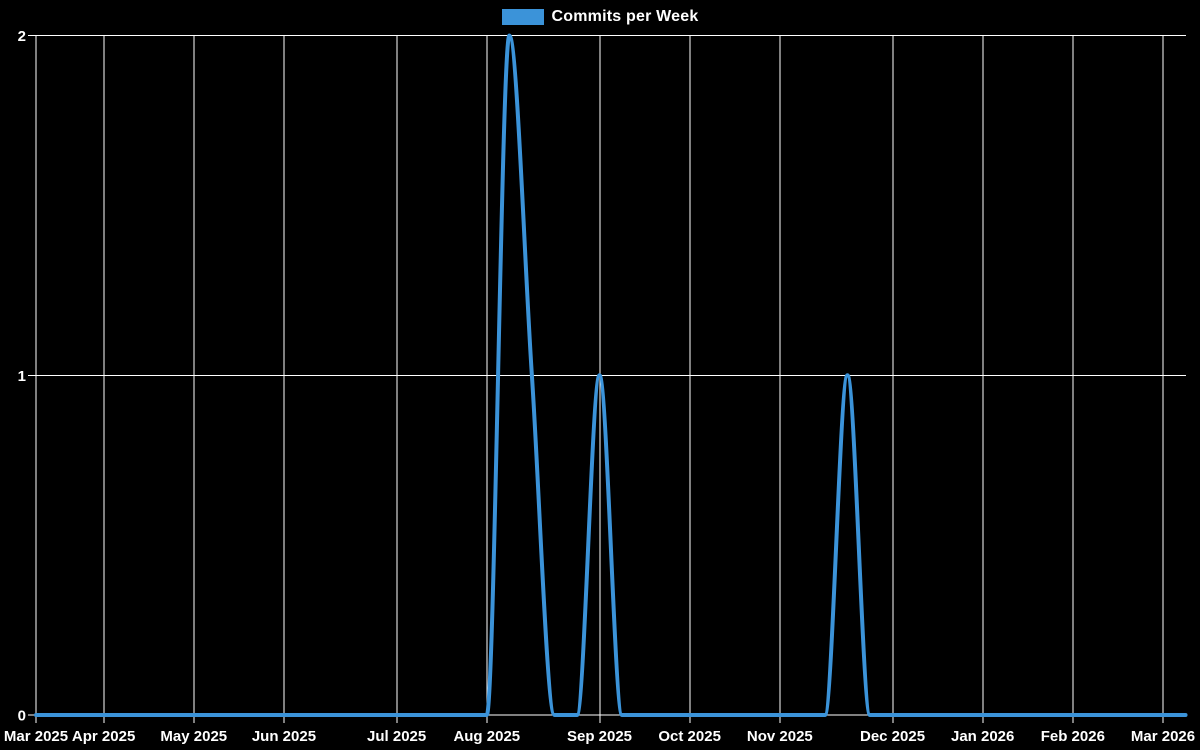  Describe the element at coordinates (1163, 736) in the screenshot. I see `x-tick-label: Mar 2026` at that location.